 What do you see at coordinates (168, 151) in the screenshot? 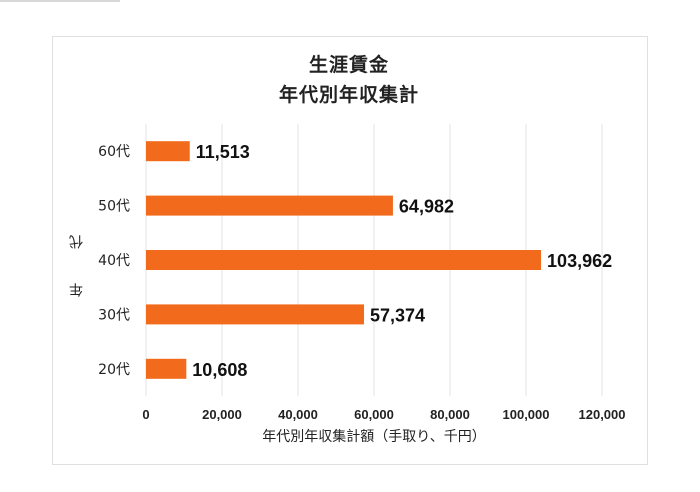
I see `bar-60代` at bounding box center [168, 151].